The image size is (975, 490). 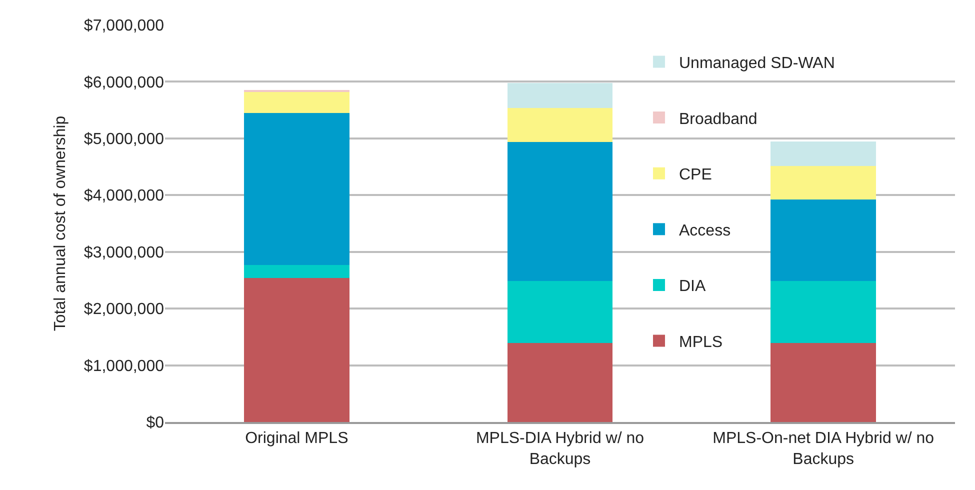 I want to click on y-tick-label: $7,000,000, so click(x=124, y=26).